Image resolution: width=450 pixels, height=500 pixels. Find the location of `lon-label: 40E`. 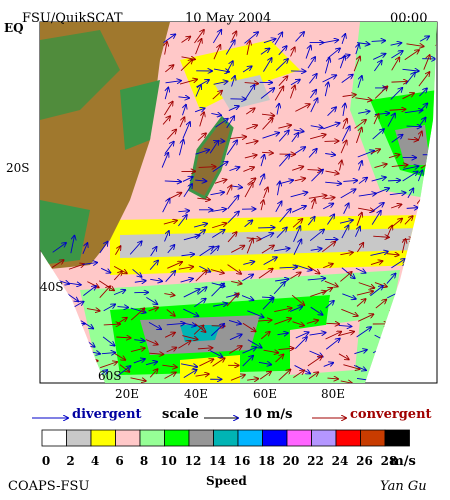

lon-label: 40E is located at coordinates (196, 394).